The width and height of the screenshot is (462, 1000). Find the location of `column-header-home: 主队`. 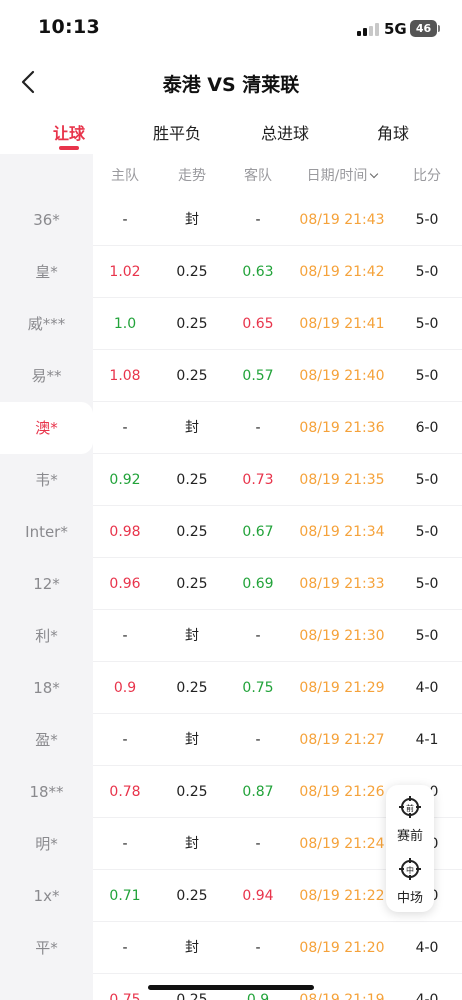

column-header-home: 主队 is located at coordinates (125, 176).